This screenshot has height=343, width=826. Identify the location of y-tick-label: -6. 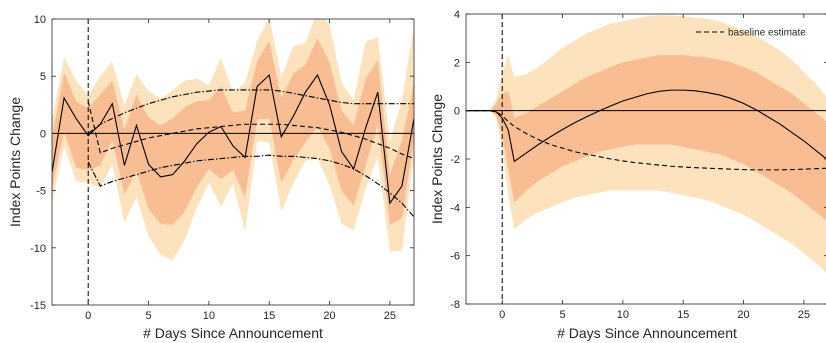
(455, 257).